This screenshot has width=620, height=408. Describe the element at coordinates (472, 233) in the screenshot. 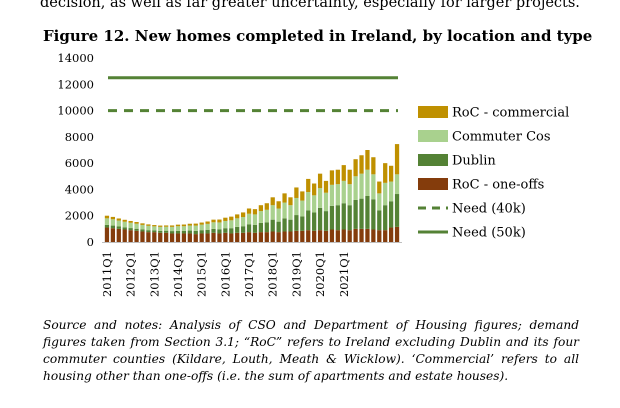

I see `legend-item: Need (50k)` at that location.